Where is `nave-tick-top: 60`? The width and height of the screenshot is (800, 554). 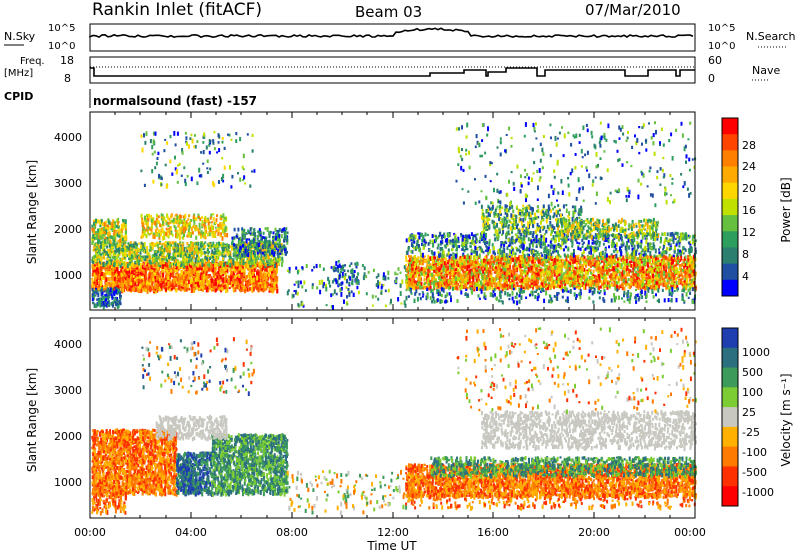 nave-tick-top: 60 is located at coordinates (715, 60).